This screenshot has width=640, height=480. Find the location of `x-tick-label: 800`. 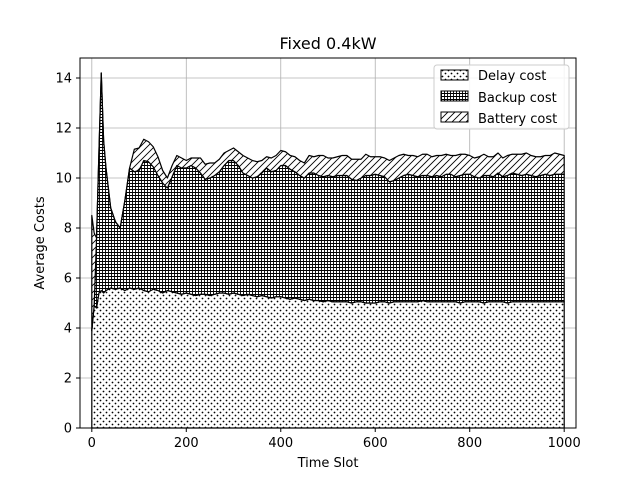

x-tick-label: 800 is located at coordinates (469, 443).